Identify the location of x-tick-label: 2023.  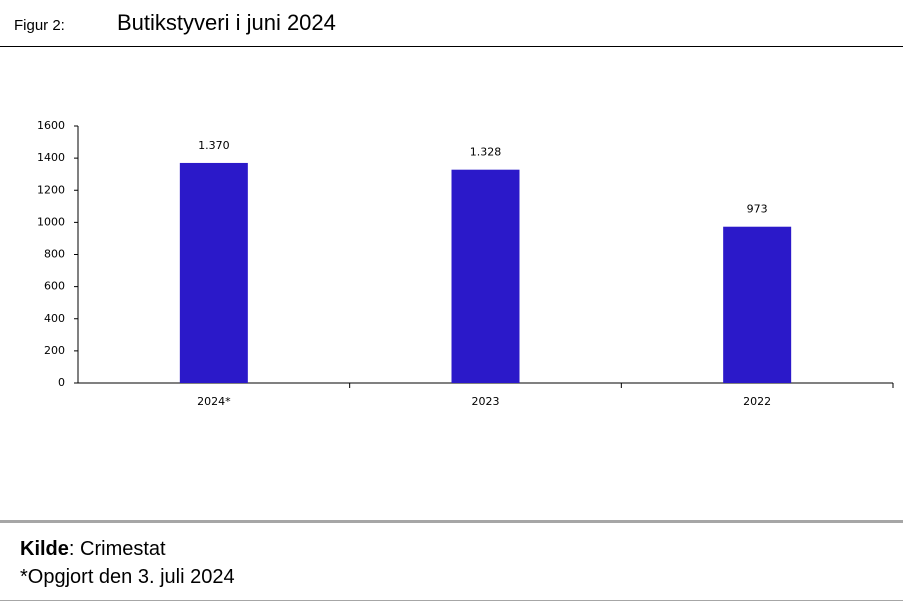
(486, 401).